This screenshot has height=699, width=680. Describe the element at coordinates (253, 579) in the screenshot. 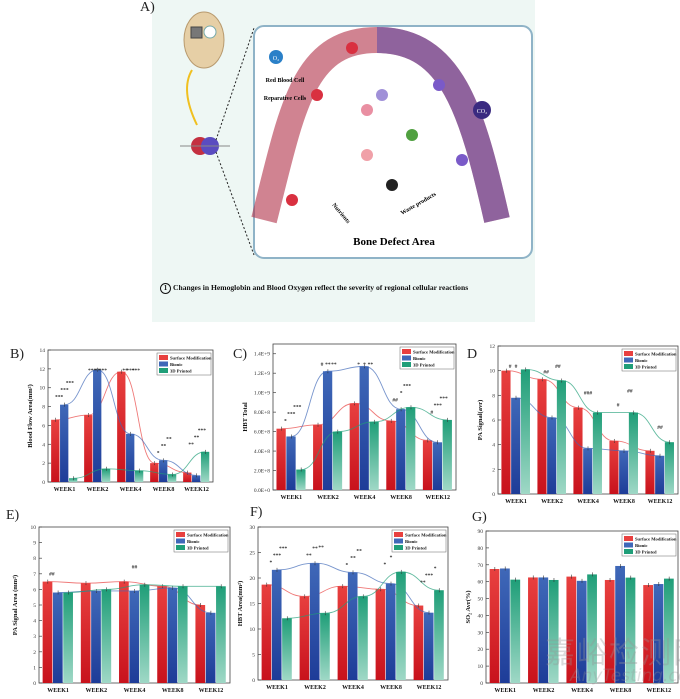

I see `y-tick-label: 20` at that location.